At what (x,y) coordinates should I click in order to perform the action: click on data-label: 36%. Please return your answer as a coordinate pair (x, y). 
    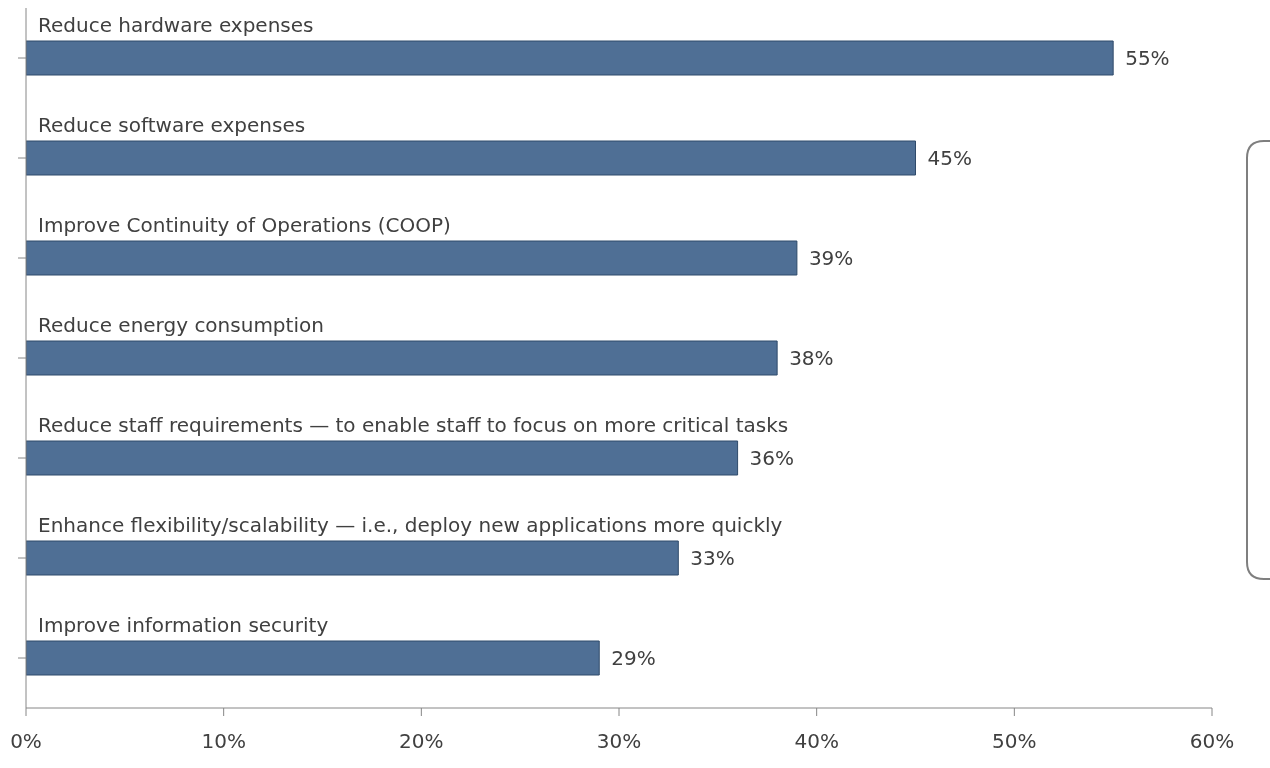
    Looking at the image, I should click on (772, 458).